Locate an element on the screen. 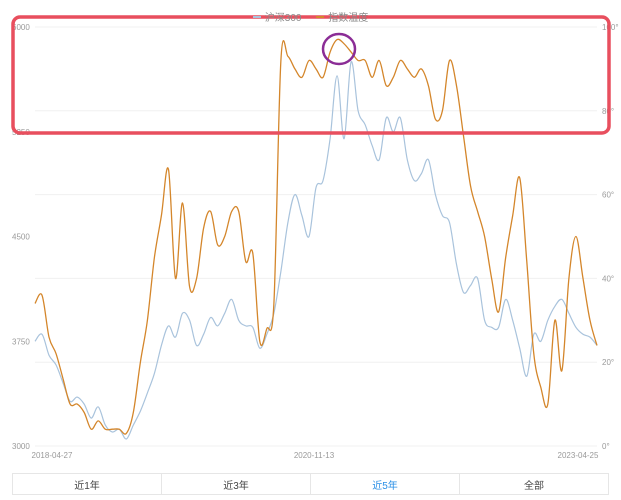 Image resolution: width=621 pixels, height=500 pixels. left-tick-label: 3000 is located at coordinates (21, 446).